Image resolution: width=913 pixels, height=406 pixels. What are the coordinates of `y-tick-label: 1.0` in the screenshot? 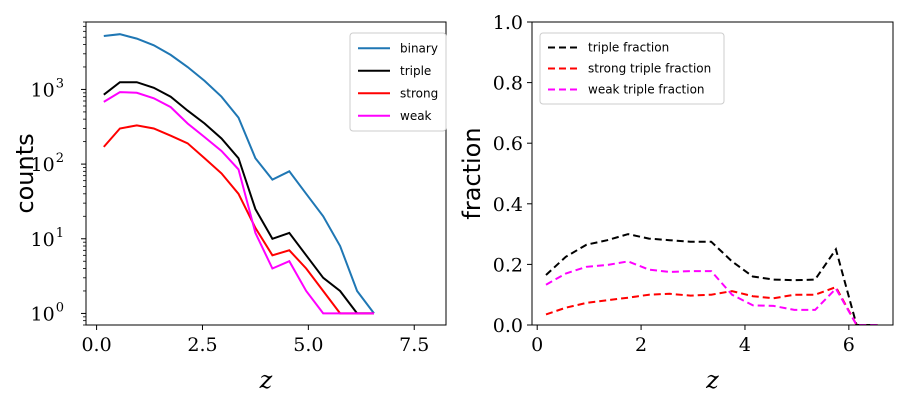 It's located at (508, 23).